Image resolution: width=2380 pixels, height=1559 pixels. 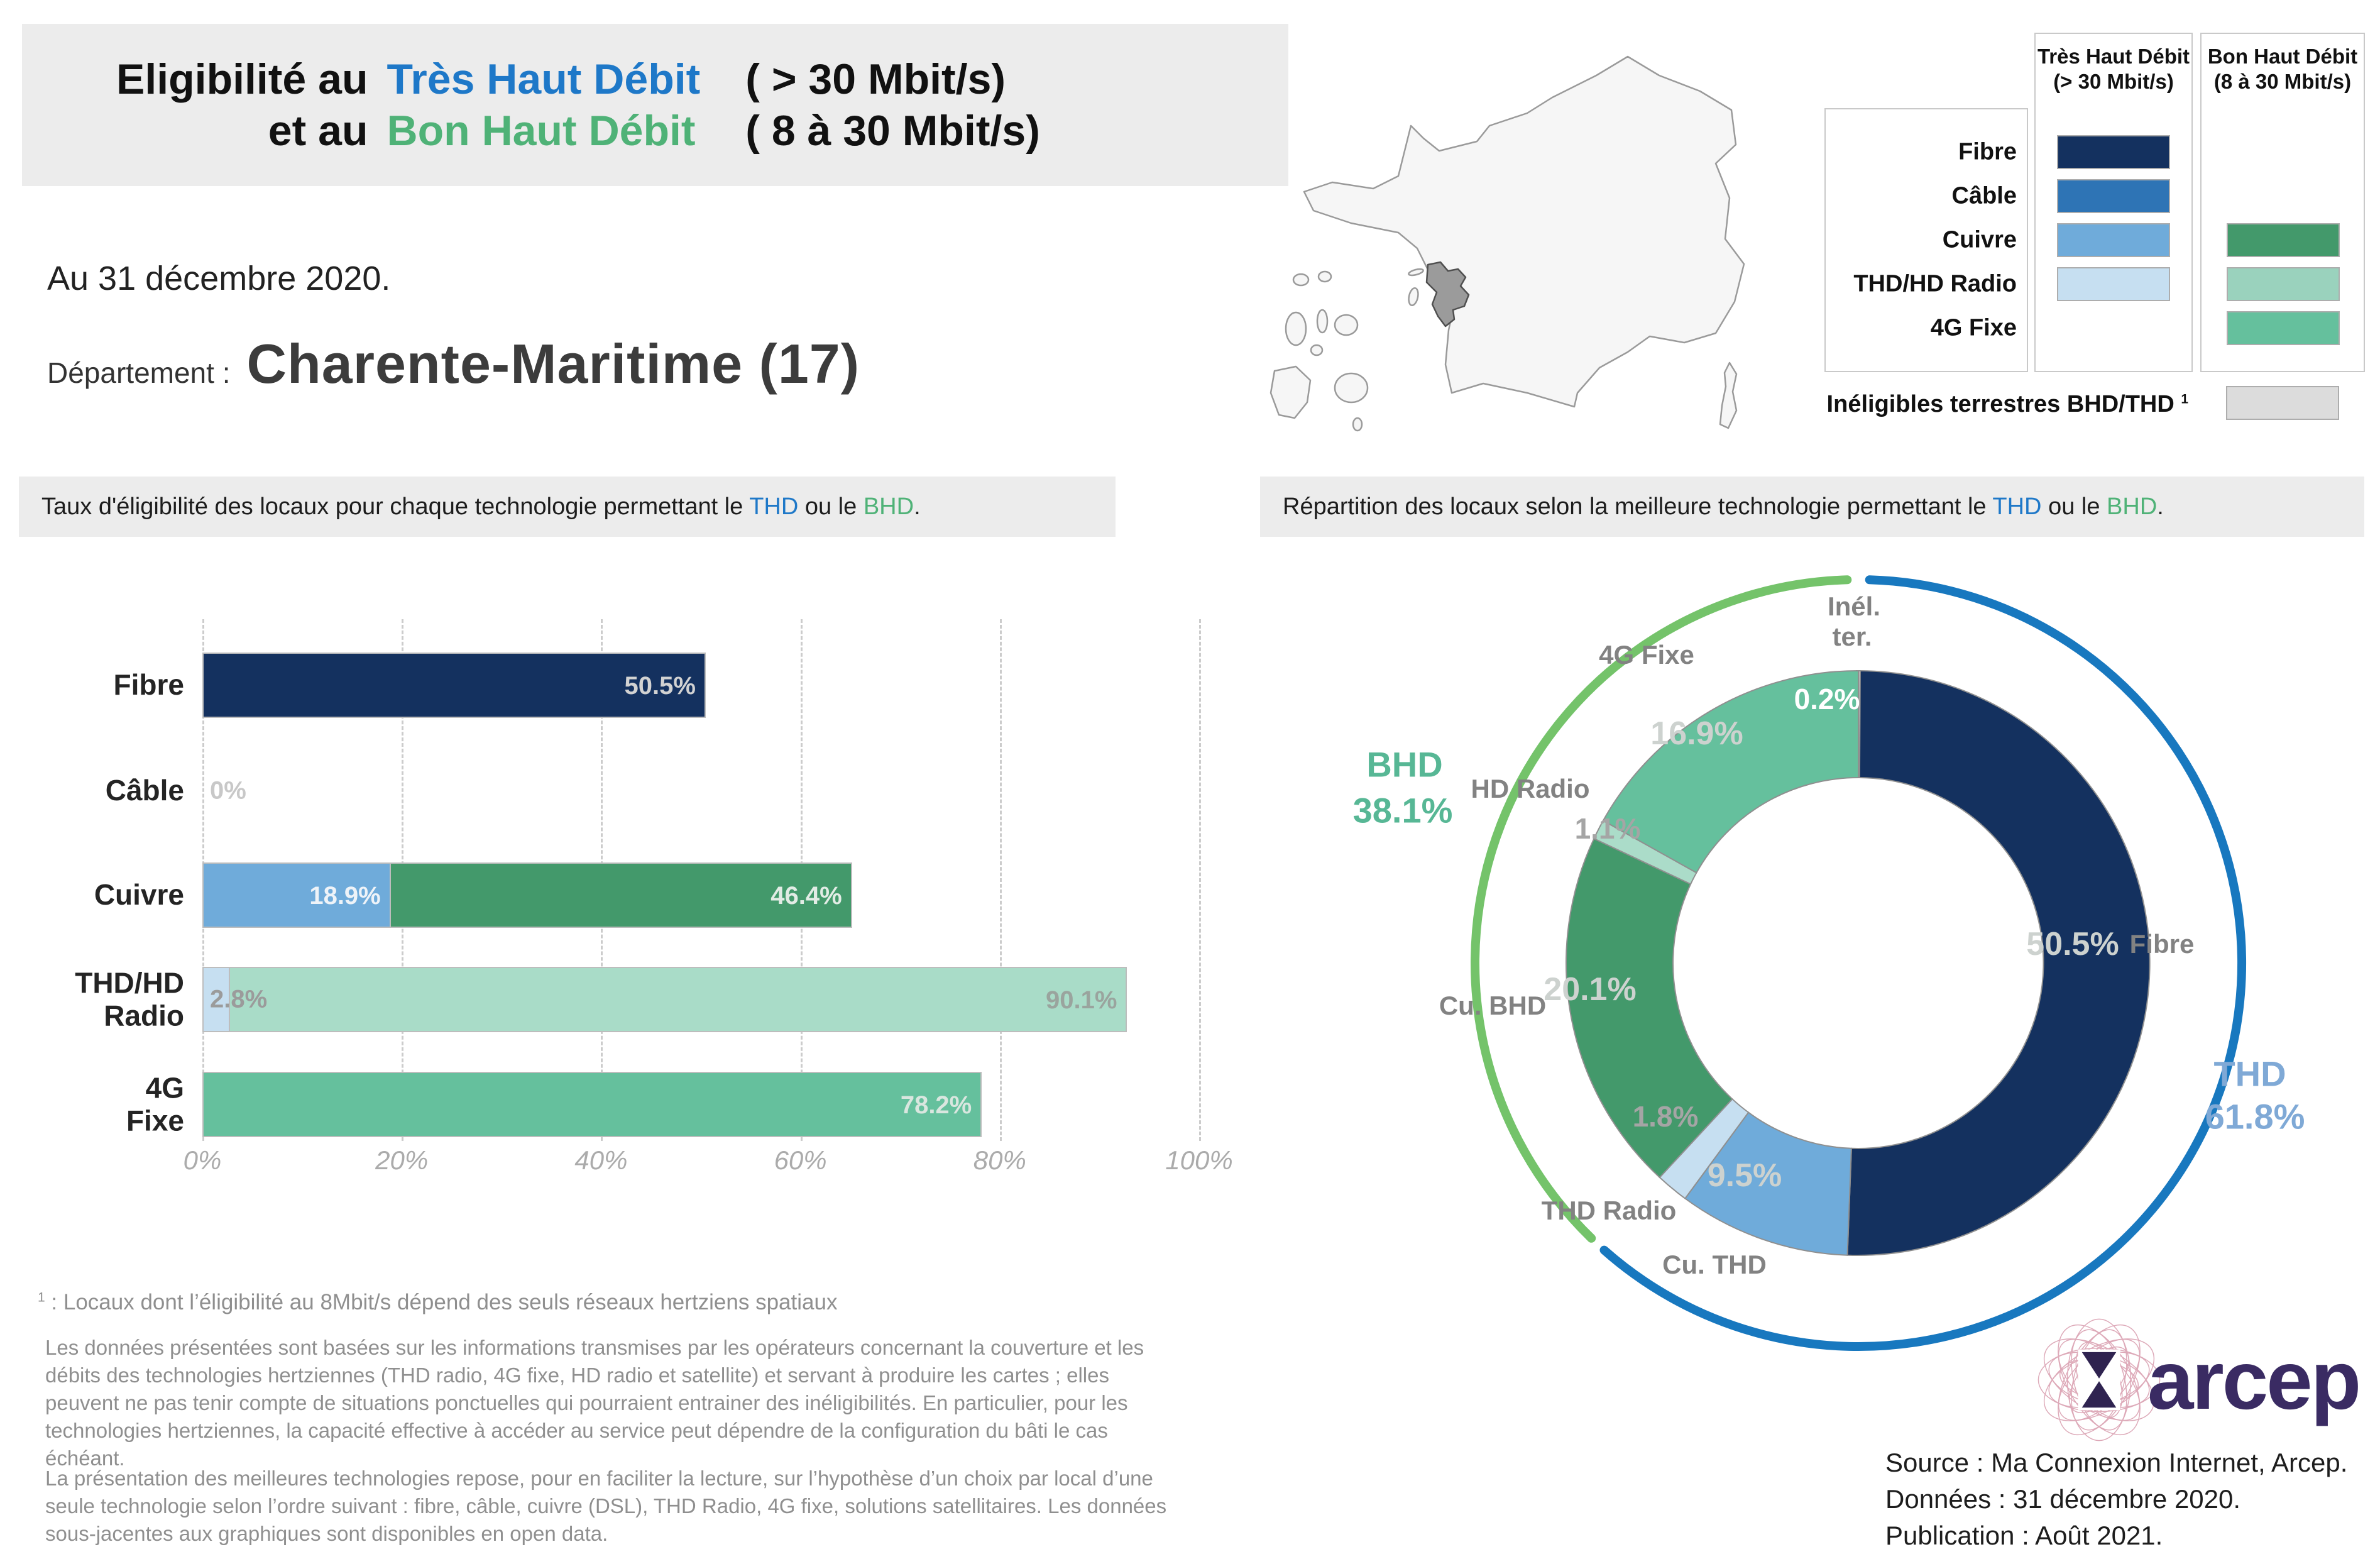 What do you see at coordinates (2283, 240) in the screenshot?
I see `legend-swatch-bhd` at bounding box center [2283, 240].